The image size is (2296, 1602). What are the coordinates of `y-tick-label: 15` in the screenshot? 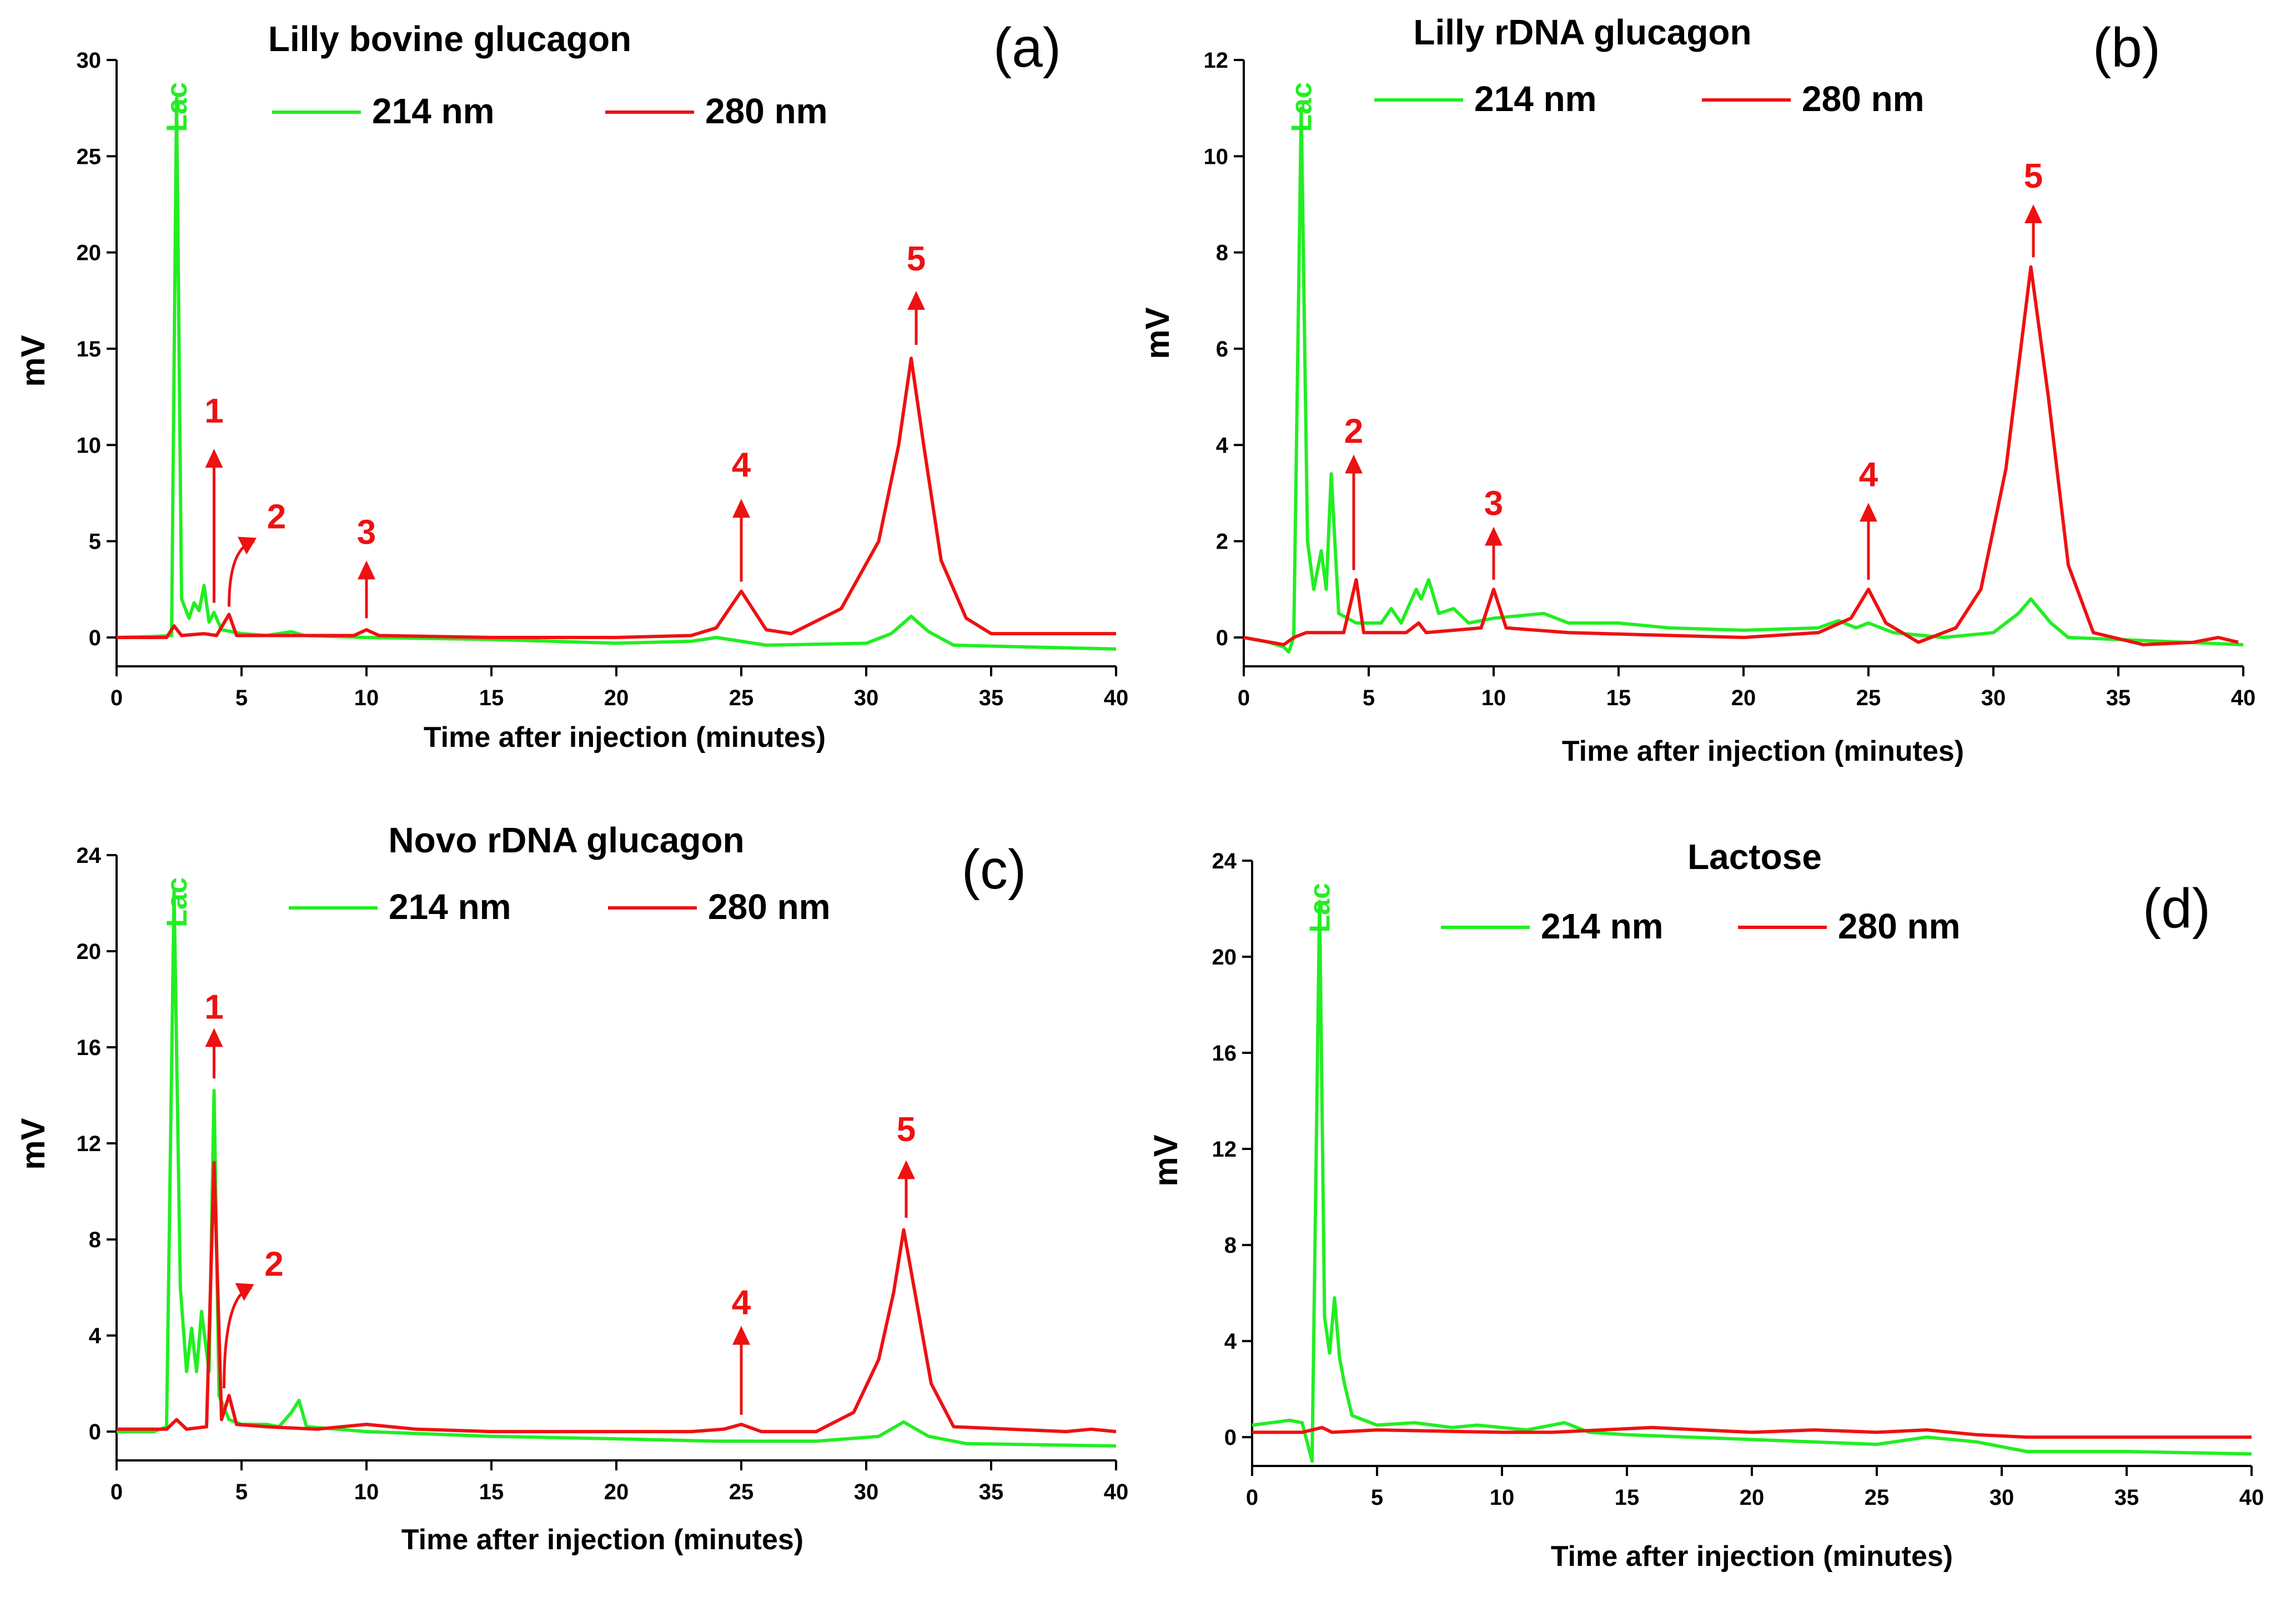 It's located at (89, 349).